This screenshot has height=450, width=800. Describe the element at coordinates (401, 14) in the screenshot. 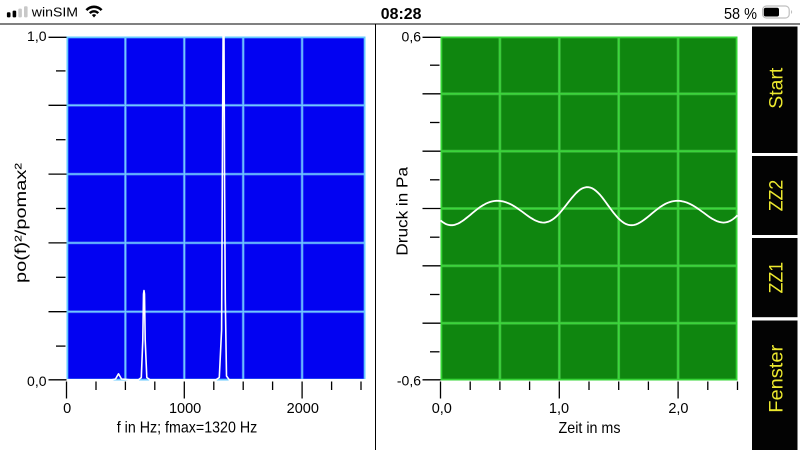

I see `svg-text: 08:28` at that location.